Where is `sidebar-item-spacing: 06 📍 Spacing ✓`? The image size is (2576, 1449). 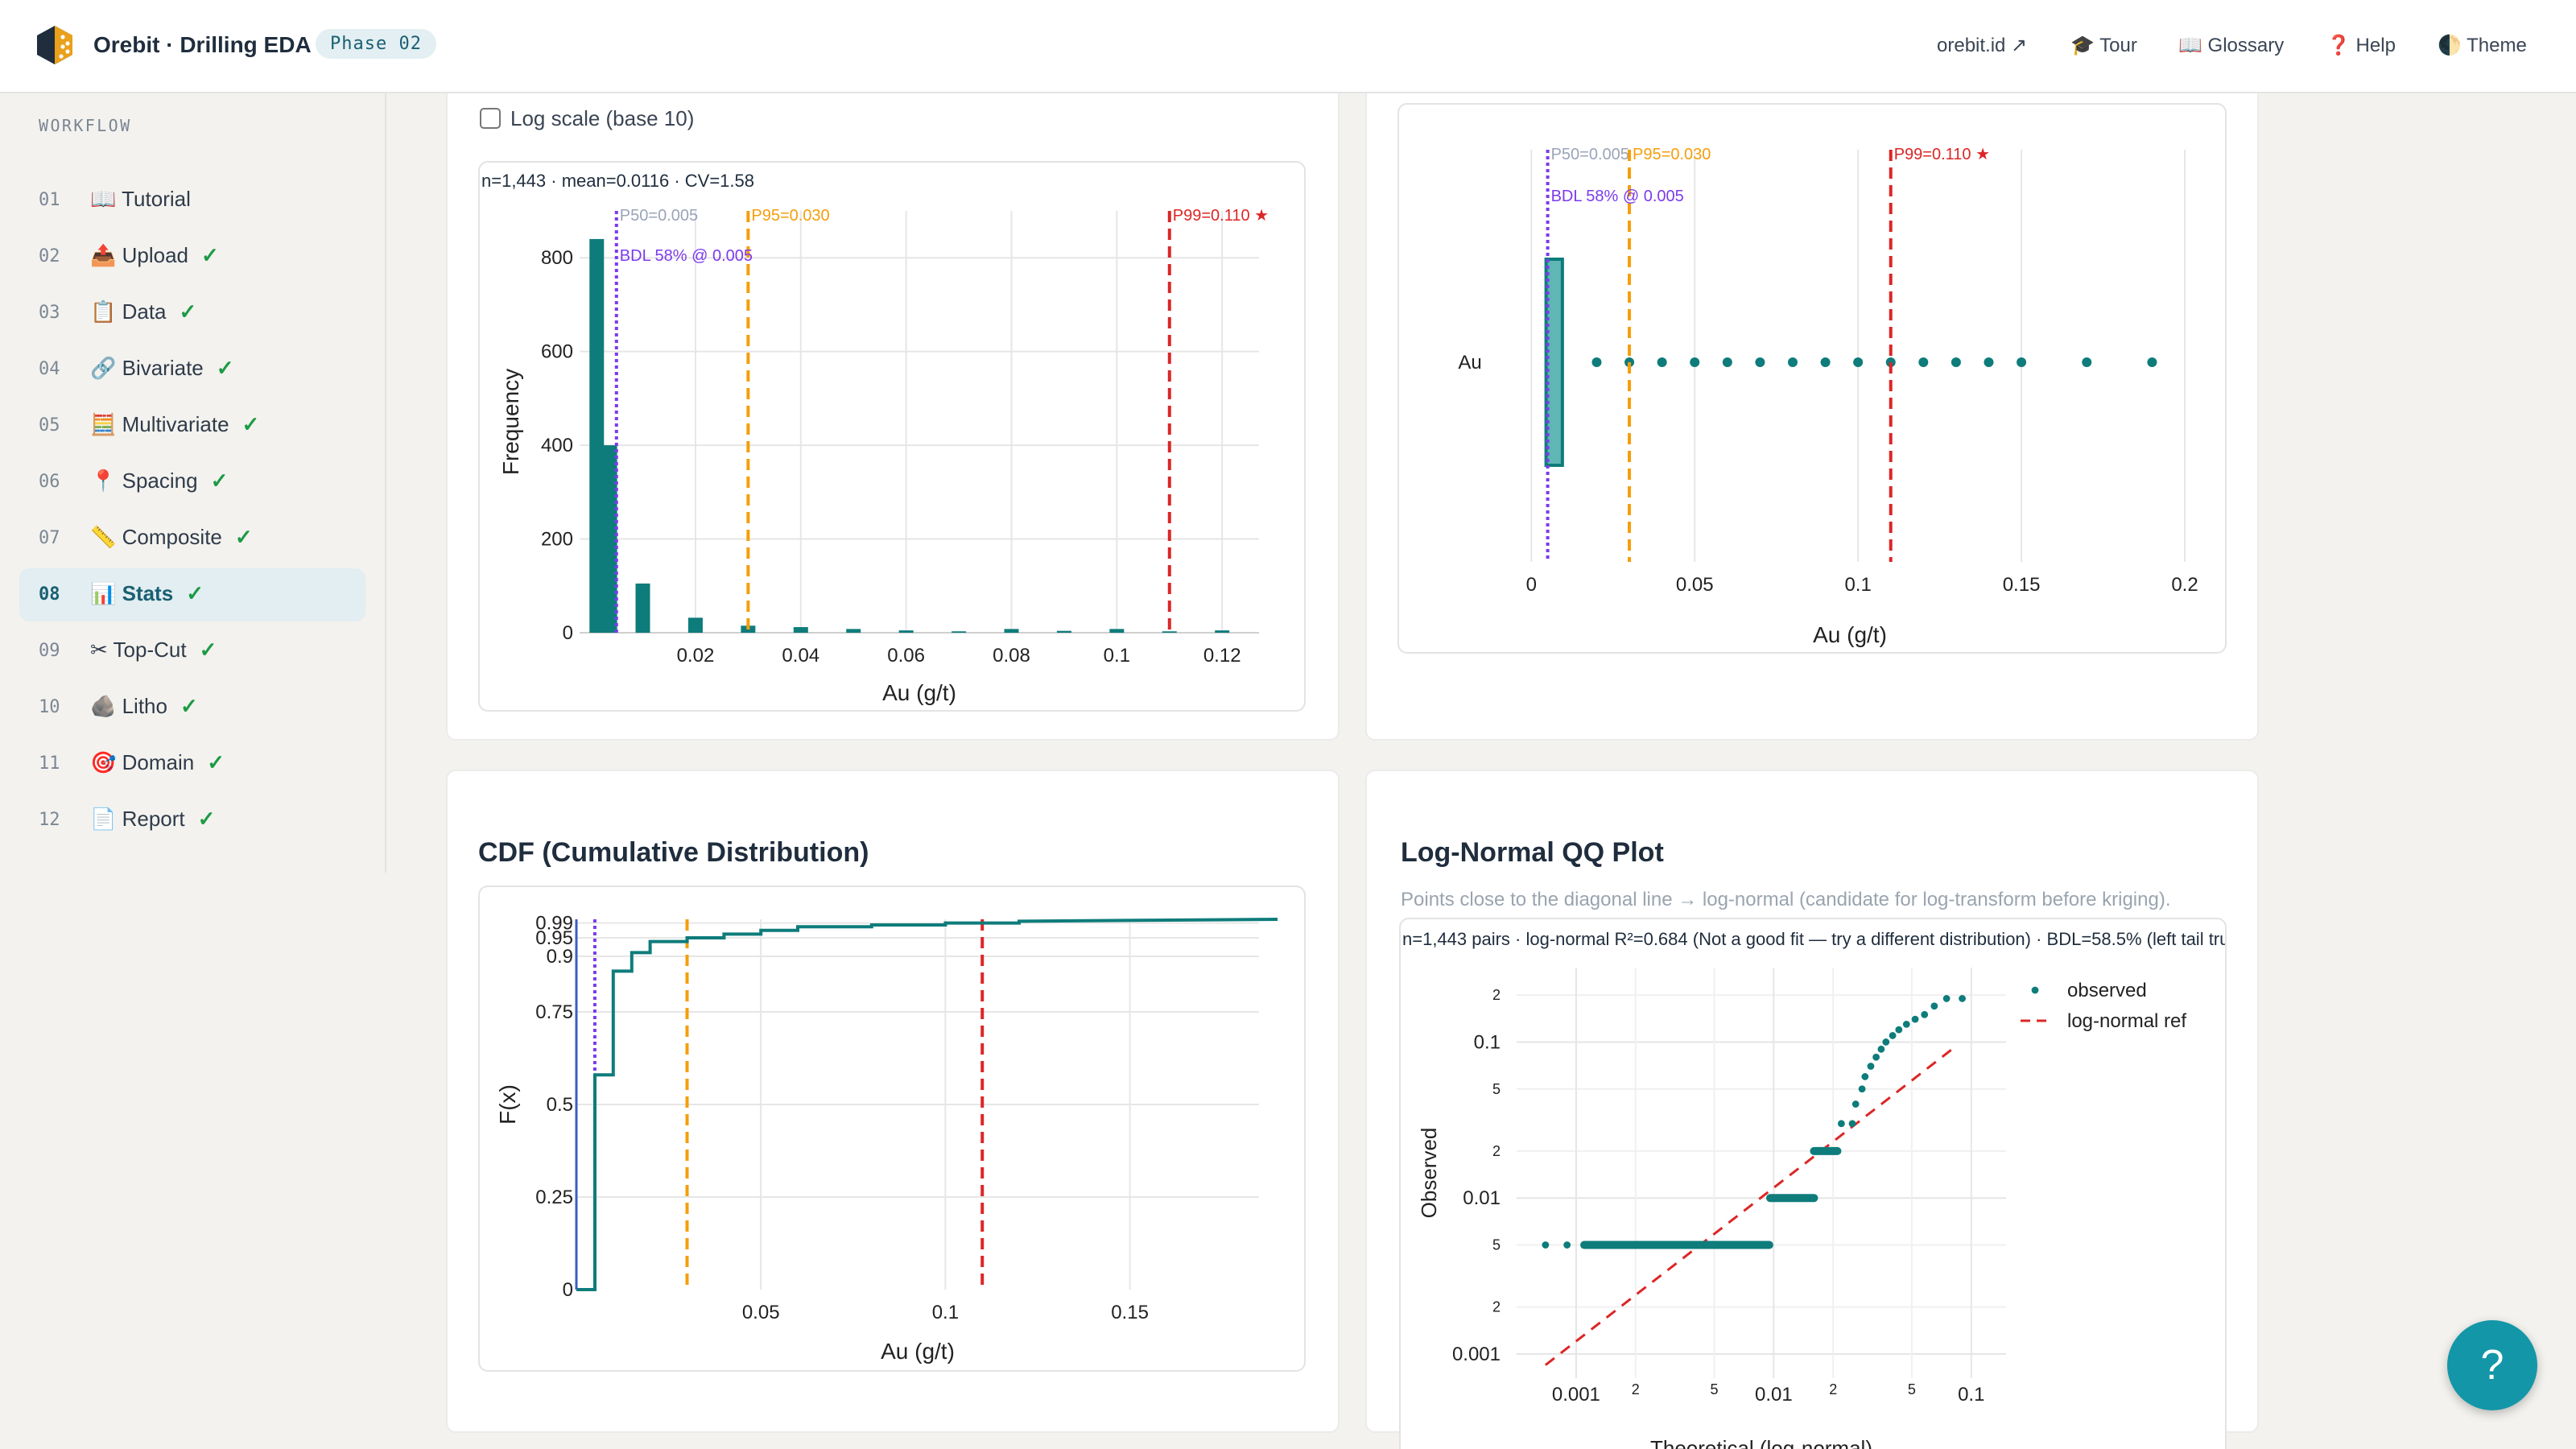 sidebar-item-spacing: 06 📍 Spacing ✓ is located at coordinates (192, 483).